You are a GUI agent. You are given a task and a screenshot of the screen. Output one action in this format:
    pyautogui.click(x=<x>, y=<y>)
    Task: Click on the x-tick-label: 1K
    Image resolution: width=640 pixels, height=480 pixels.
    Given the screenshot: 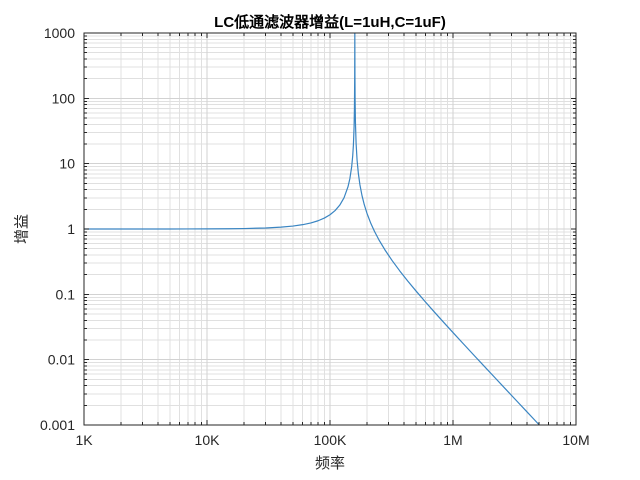 What is the action you would take?
    pyautogui.click(x=84, y=440)
    